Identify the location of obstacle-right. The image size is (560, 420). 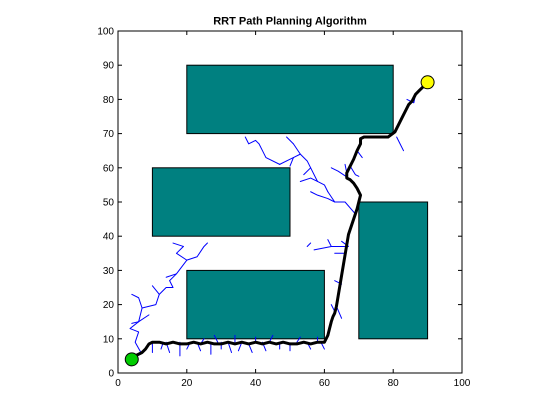
(393, 270).